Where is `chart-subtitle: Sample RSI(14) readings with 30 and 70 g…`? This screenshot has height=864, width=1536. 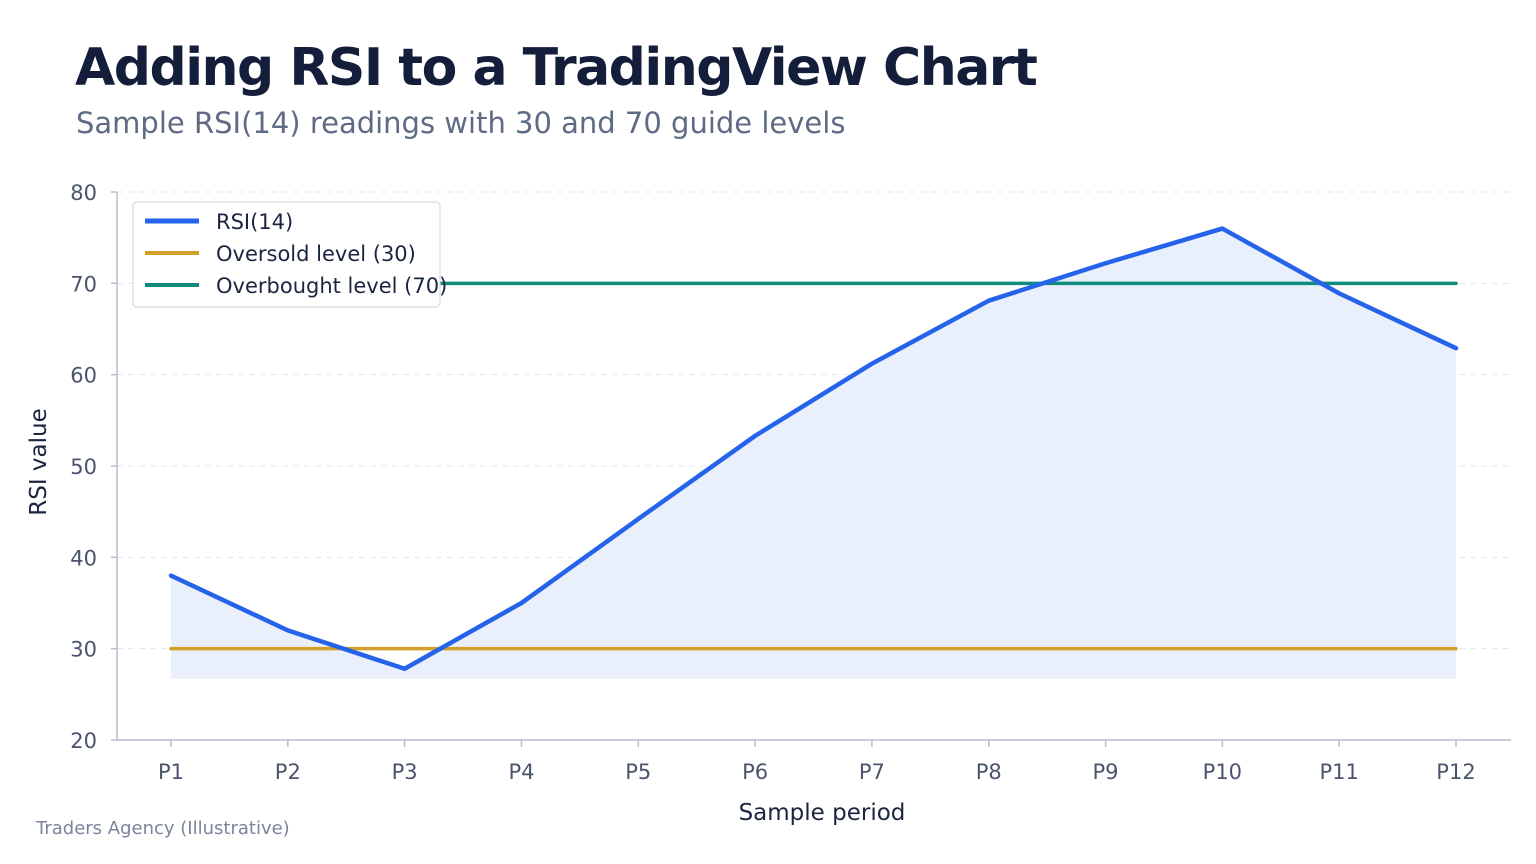 chart-subtitle: Sample RSI(14) readings with 30 and 70 g… is located at coordinates (461, 123).